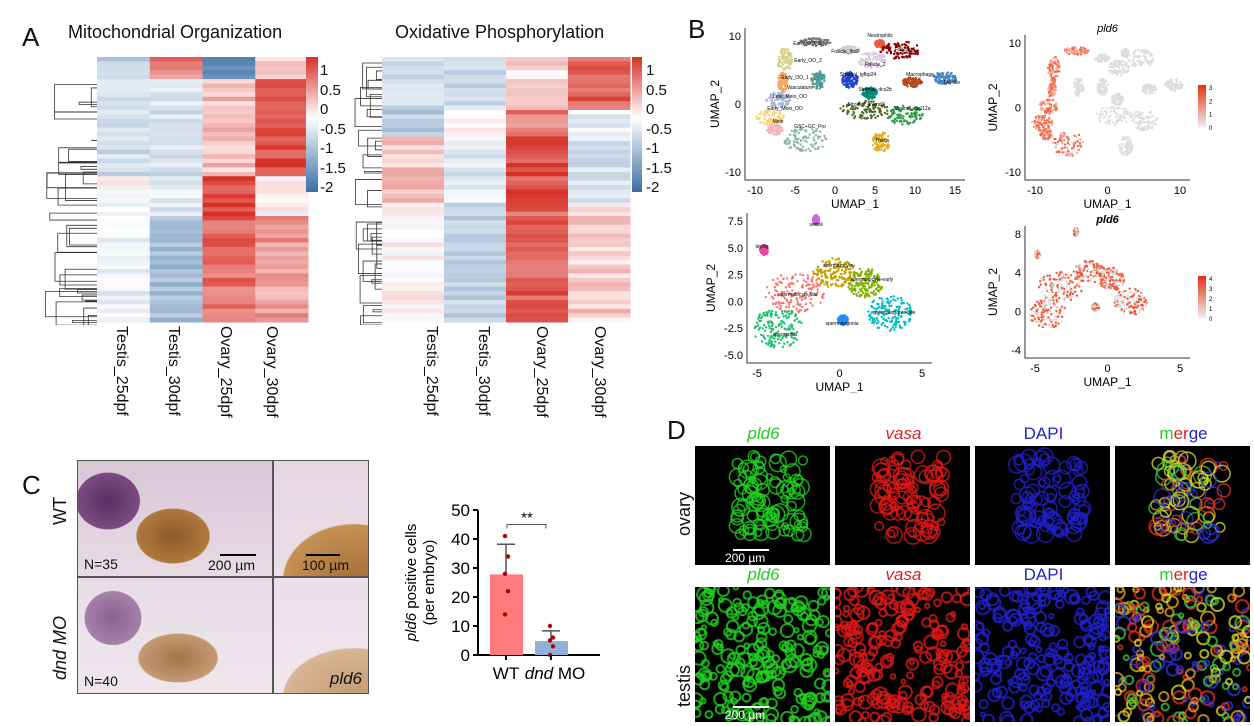  I want to click on cluster-label: Early_OO_2, so click(808, 61).